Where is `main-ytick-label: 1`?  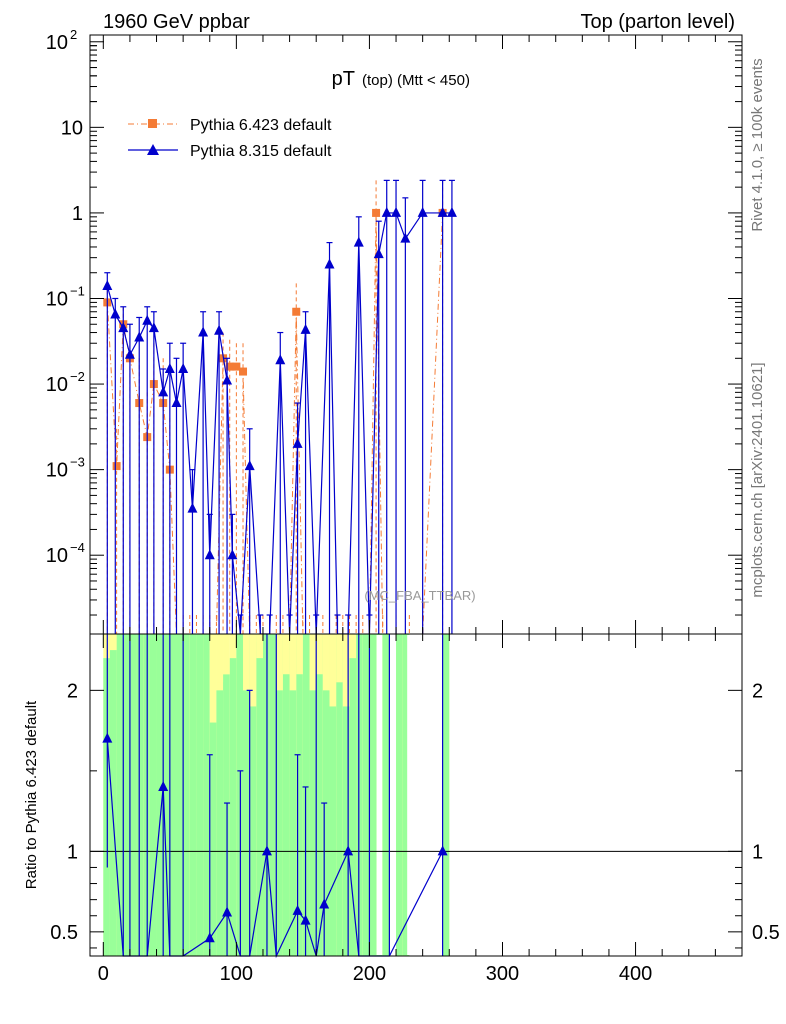
main-ytick-label: 1 is located at coordinates (77, 214).